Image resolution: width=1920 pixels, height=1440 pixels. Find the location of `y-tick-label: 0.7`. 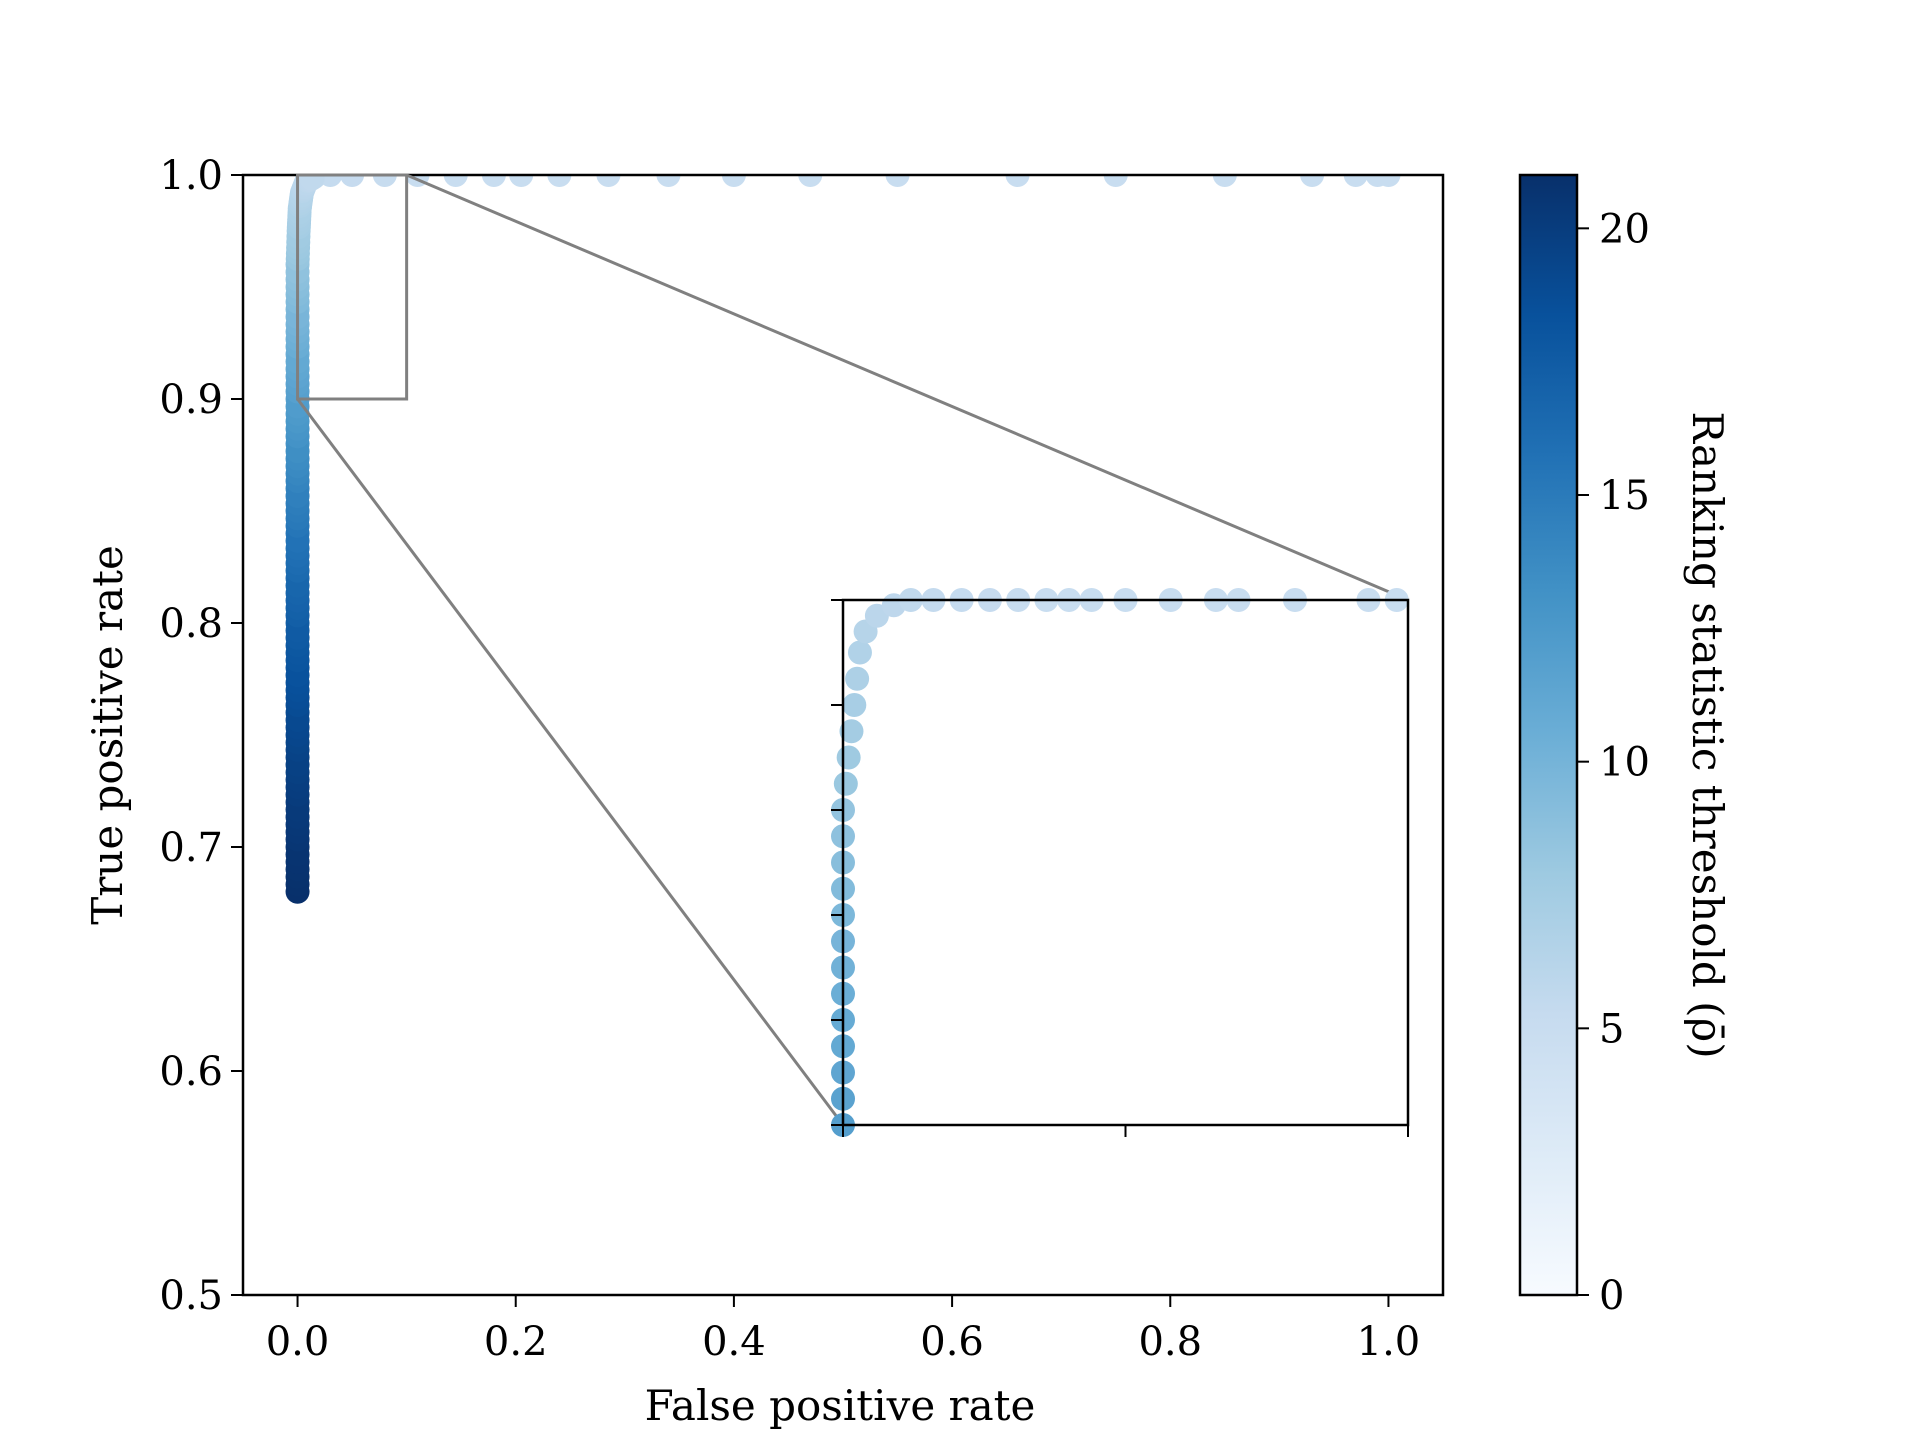

y-tick-label: 0.7 is located at coordinates (191, 848).